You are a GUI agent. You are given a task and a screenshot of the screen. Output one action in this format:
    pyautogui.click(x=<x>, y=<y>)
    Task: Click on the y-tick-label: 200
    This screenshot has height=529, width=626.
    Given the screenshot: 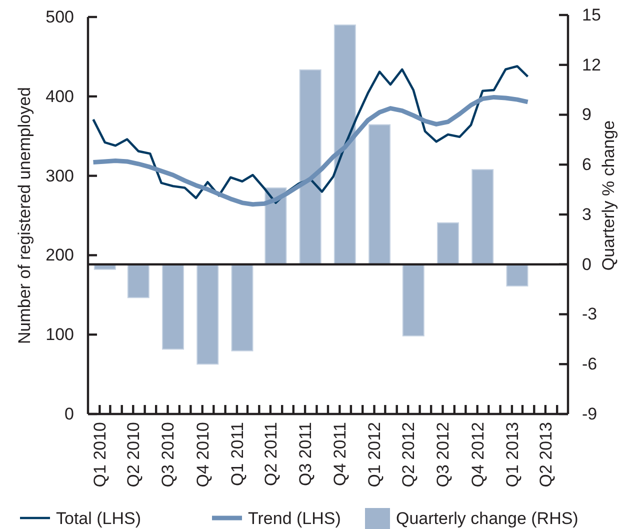 What is the action you would take?
    pyautogui.click(x=60, y=255)
    